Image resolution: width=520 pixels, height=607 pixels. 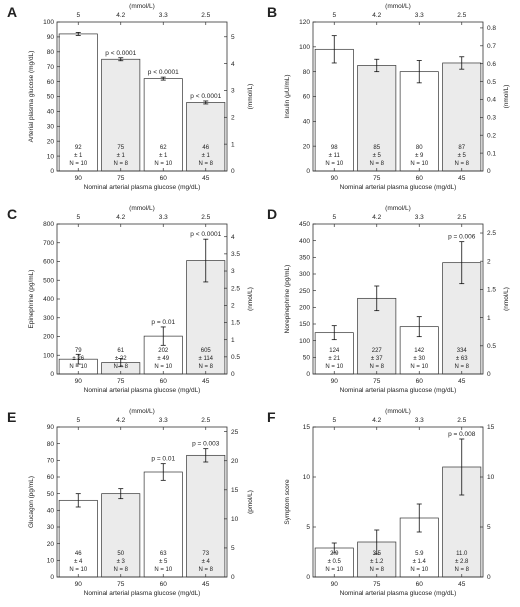 What do you see at coordinates (52, 171) in the screenshot?
I see `y-tick-label: 0` at bounding box center [52, 171].